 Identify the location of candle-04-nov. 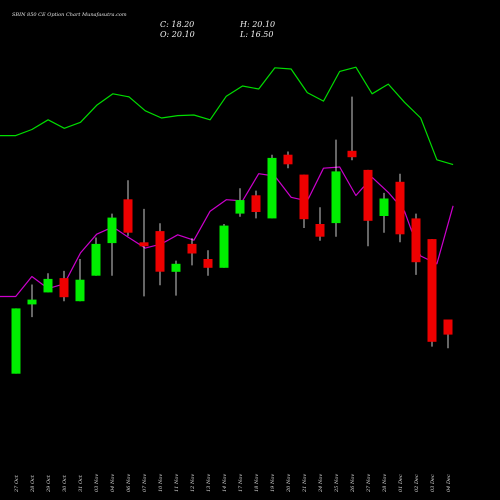
(112, 244).